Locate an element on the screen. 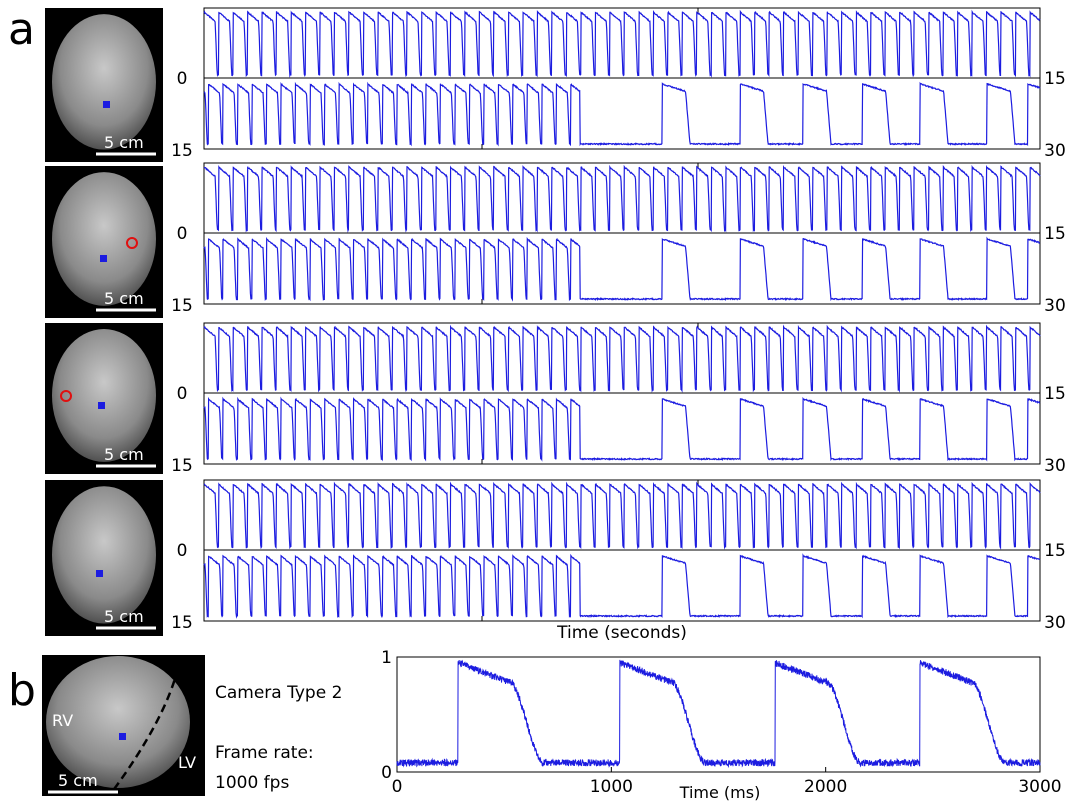  frame-rate-label: Frame rate: is located at coordinates (264, 753).